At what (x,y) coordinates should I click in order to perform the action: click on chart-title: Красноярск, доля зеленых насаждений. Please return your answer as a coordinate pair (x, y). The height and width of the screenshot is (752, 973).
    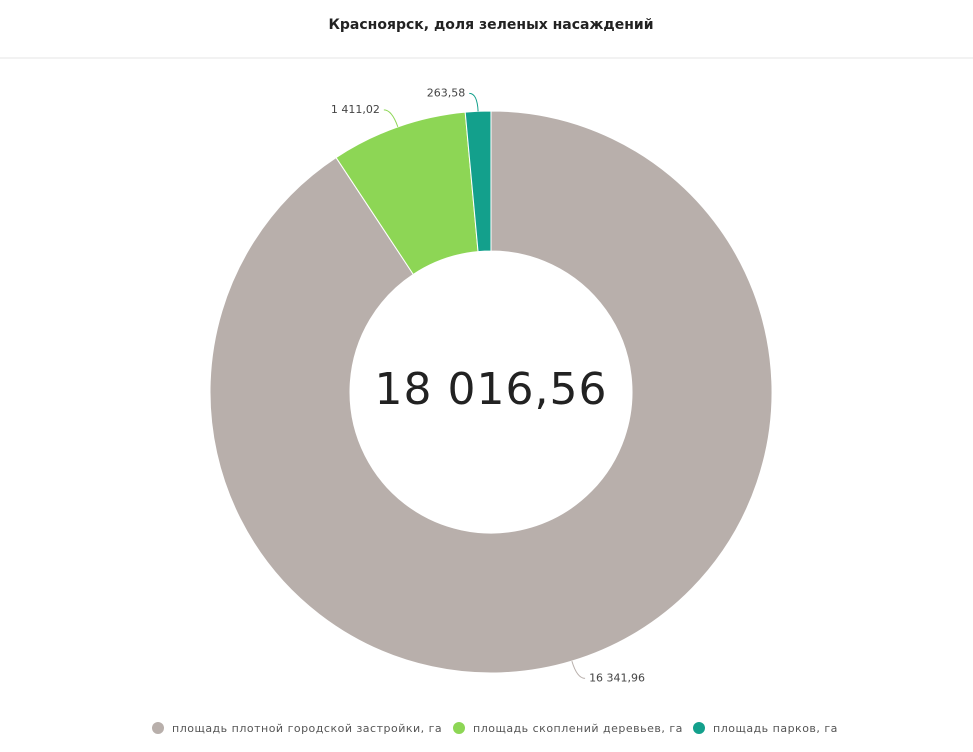
    Looking at the image, I should click on (490, 25).